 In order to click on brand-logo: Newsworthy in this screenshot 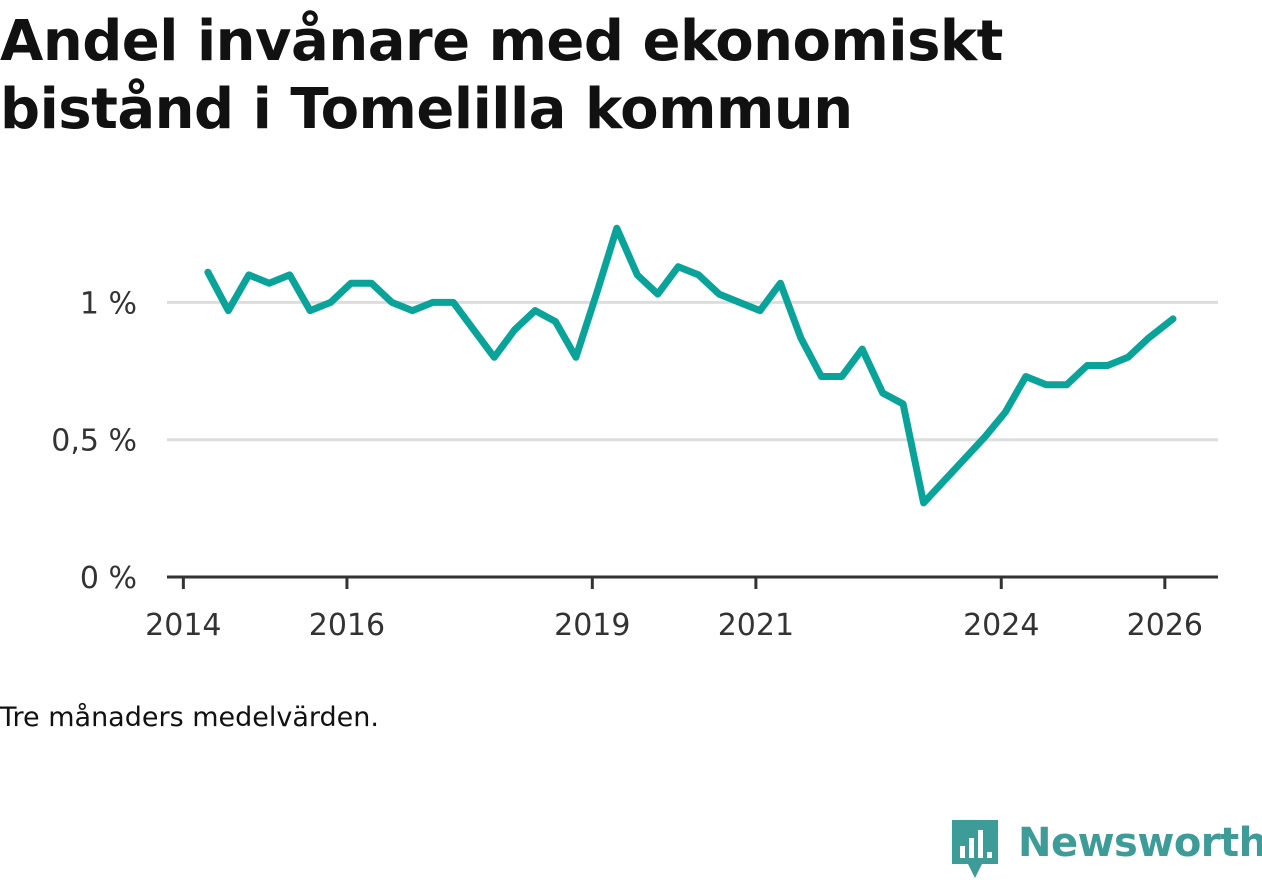, I will do `click(1106, 849)`.